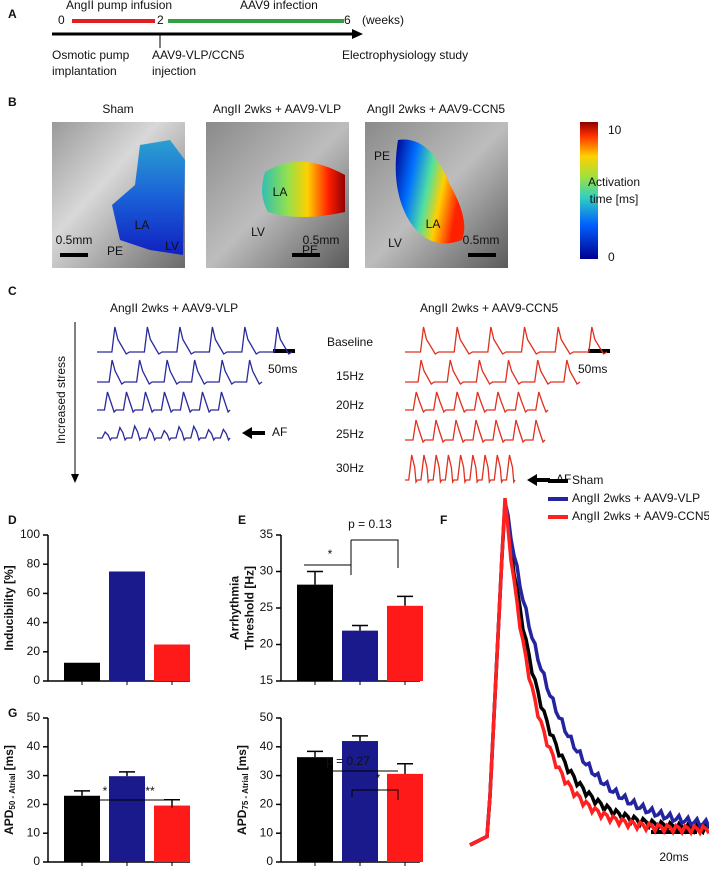  What do you see at coordinates (436, 109) in the screenshot?
I see `map-title: AngII 2wks + AAV9-CCN5` at bounding box center [436, 109].